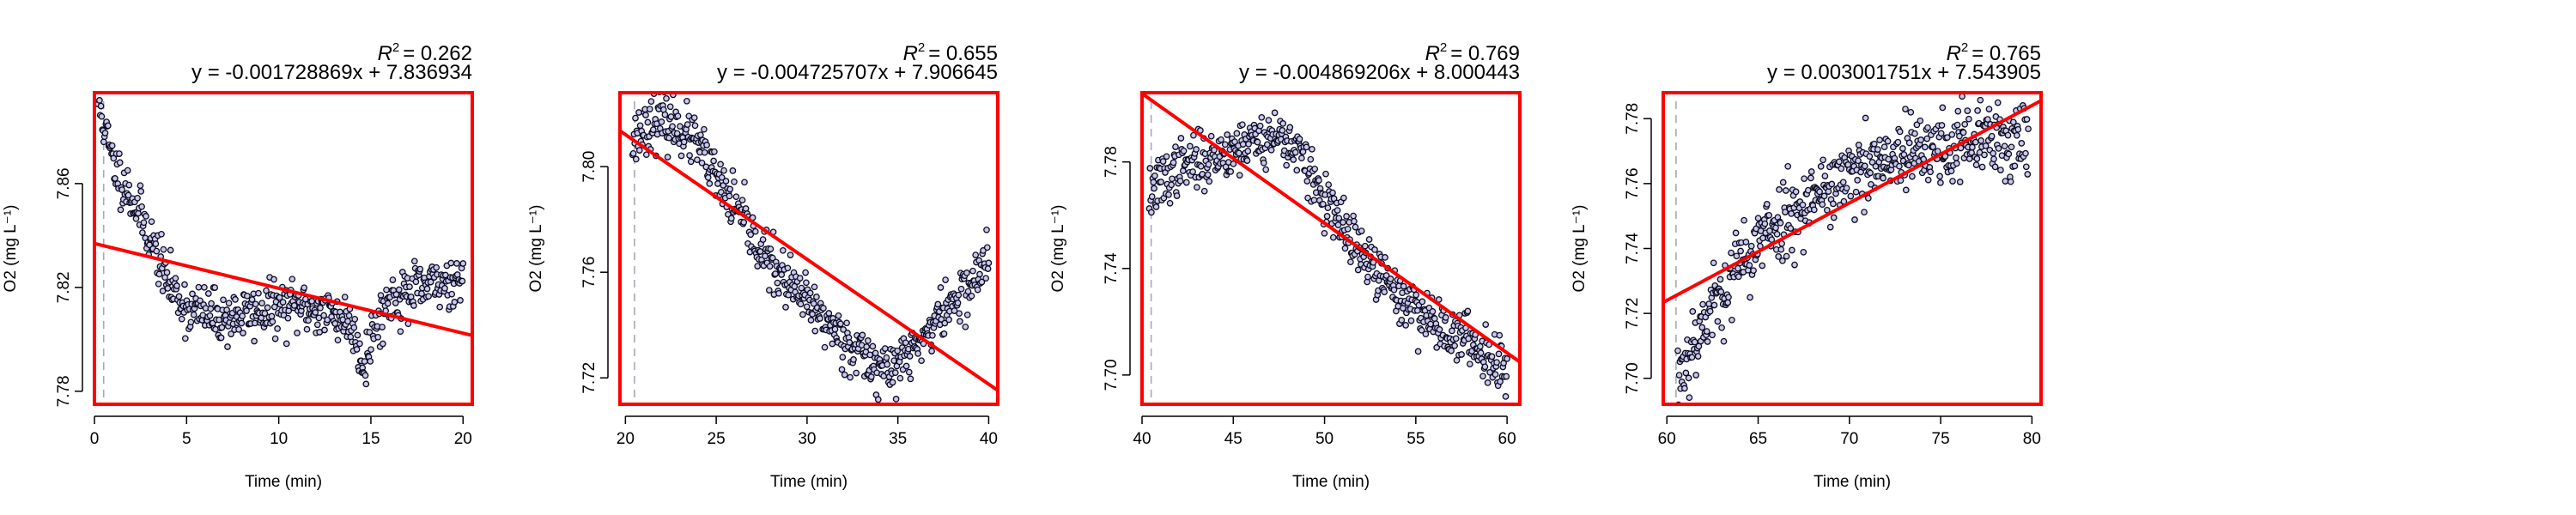 The image size is (2576, 515). I want to click on y-tick-label: 7.76, so click(1633, 183).